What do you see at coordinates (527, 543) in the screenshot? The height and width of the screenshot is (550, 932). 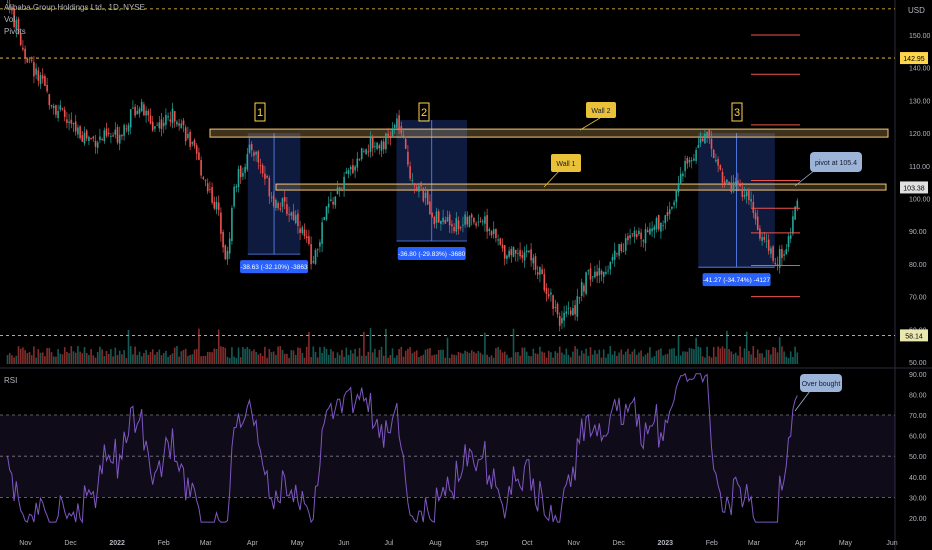 I see `x-tick-label: Oct` at bounding box center [527, 543].